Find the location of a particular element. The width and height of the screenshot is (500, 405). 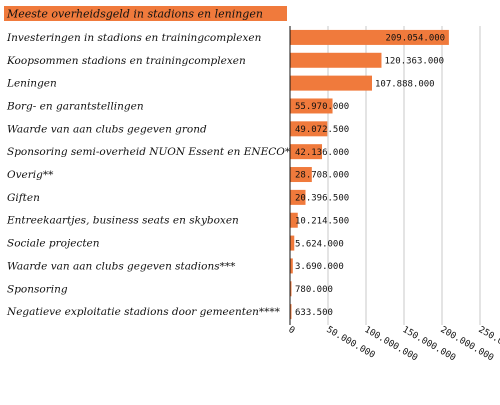

data-label: 42.136.000 is located at coordinates (322, 153).